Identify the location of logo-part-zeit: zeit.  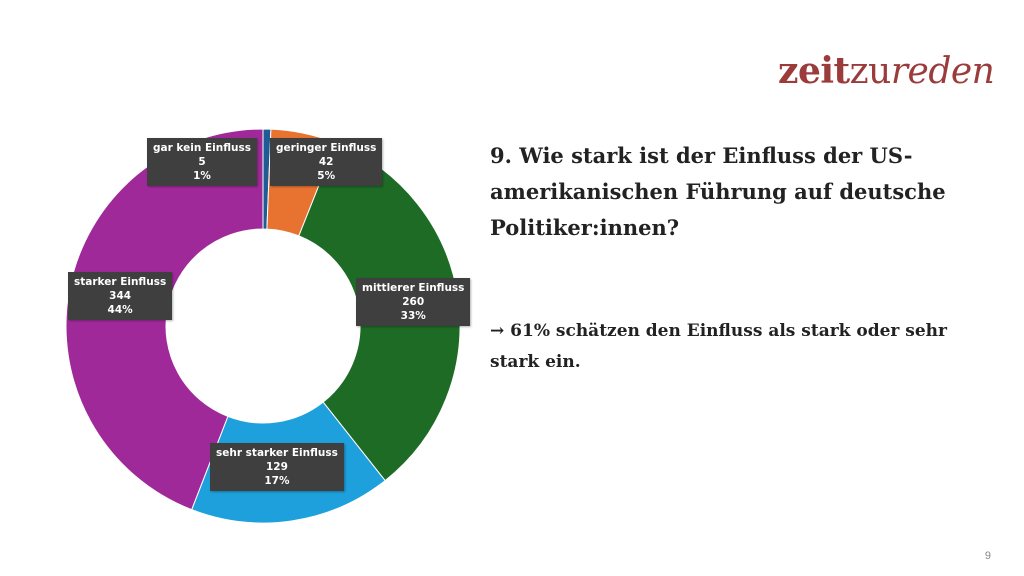
(814, 71).